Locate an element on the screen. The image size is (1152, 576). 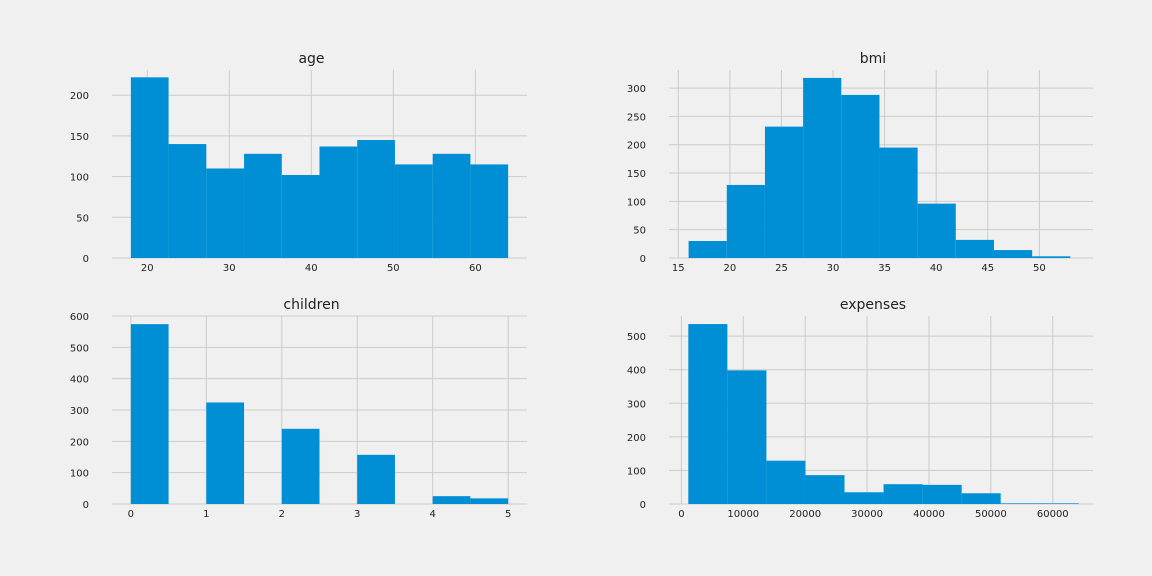
x-tick-label: 5 is located at coordinates (508, 514).